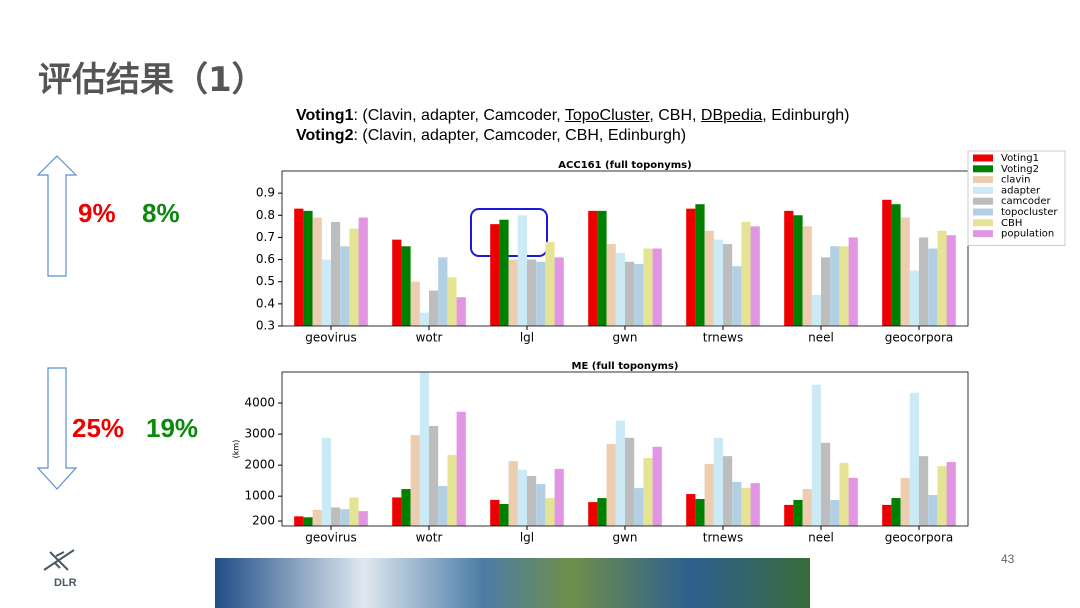 The height and width of the screenshot is (608, 1080). What do you see at coordinates (821, 538) in the screenshot?
I see `x-tick-label: neel` at bounding box center [821, 538].